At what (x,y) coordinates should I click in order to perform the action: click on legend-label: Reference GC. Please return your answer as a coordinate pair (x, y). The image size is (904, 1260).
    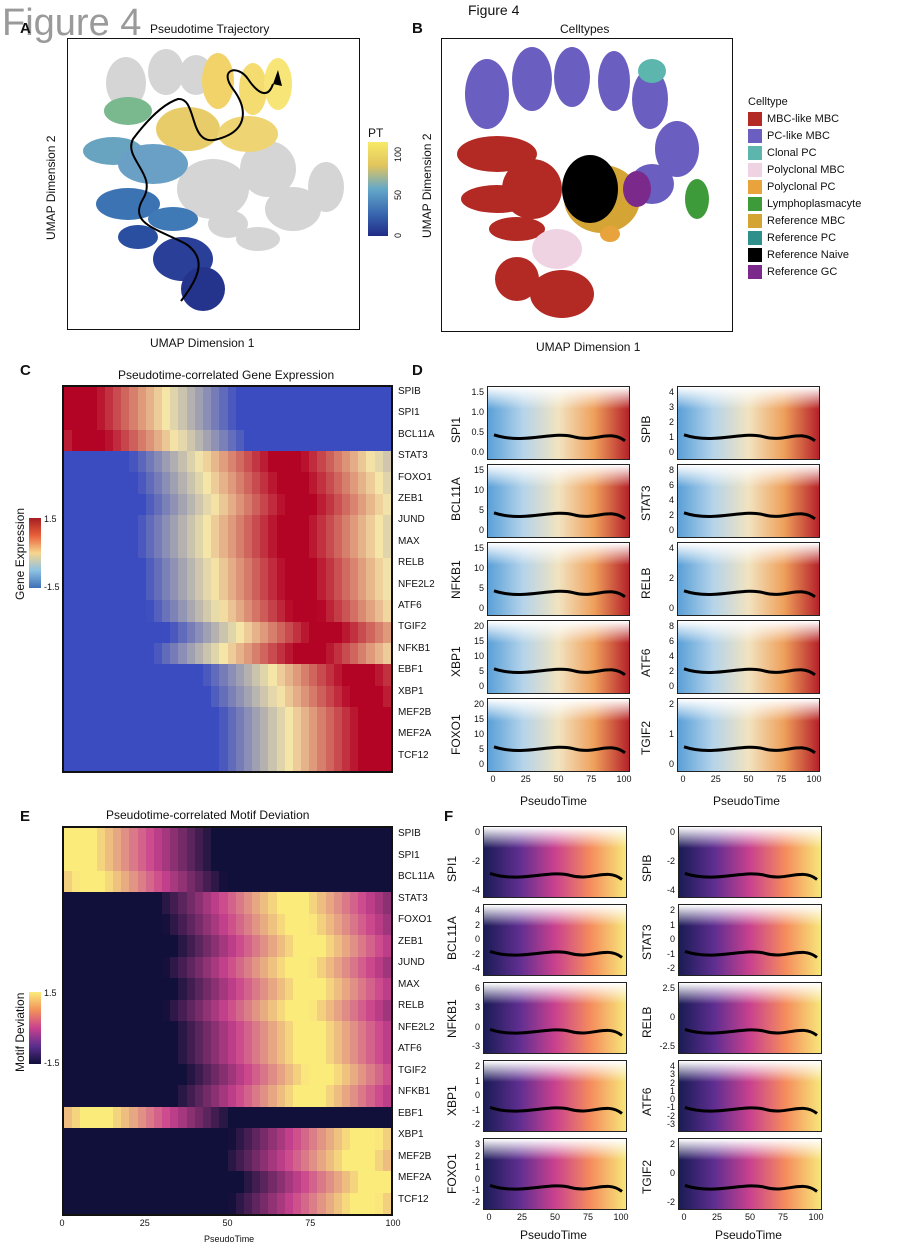
    Looking at the image, I should click on (802, 271).